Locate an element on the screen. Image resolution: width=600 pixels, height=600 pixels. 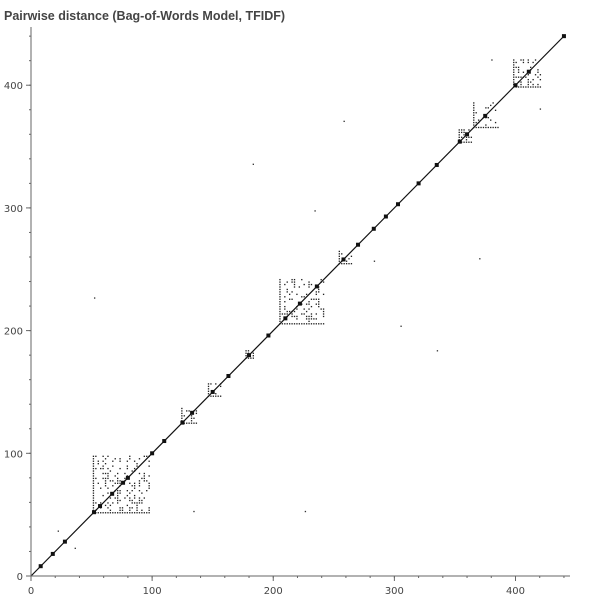
x-tick-label: 400 is located at coordinates (515, 591).